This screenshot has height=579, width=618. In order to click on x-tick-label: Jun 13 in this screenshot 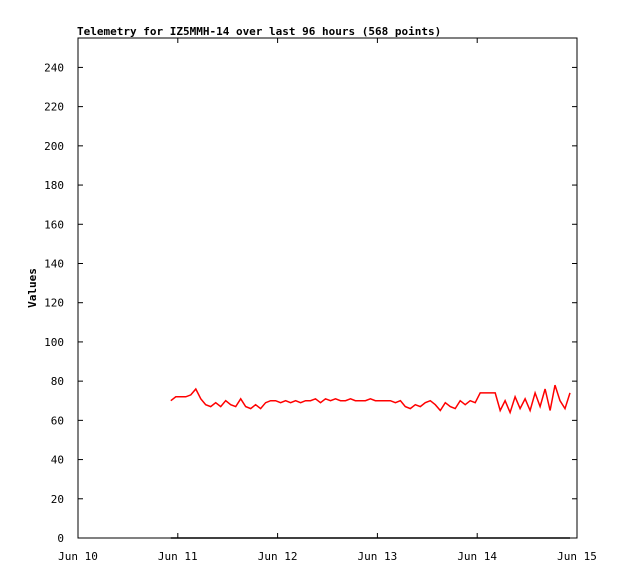, I will do `click(378, 556)`.